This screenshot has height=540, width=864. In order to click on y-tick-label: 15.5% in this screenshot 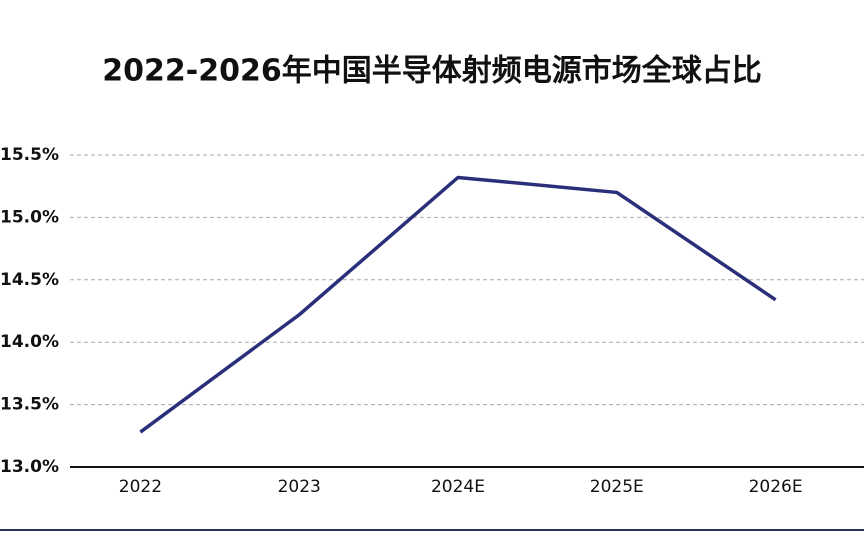, I will do `click(29, 155)`.